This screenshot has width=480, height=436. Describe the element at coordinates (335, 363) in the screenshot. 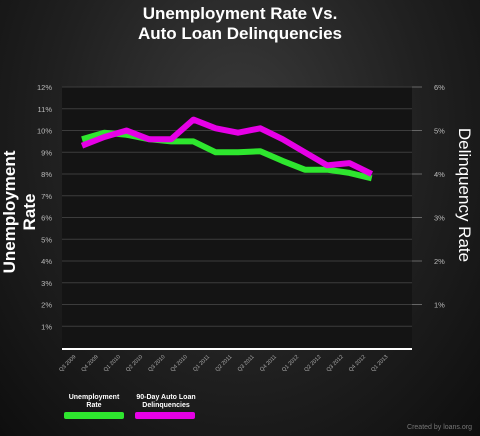

I see `x-tick-label: Q3 2012` at that location.